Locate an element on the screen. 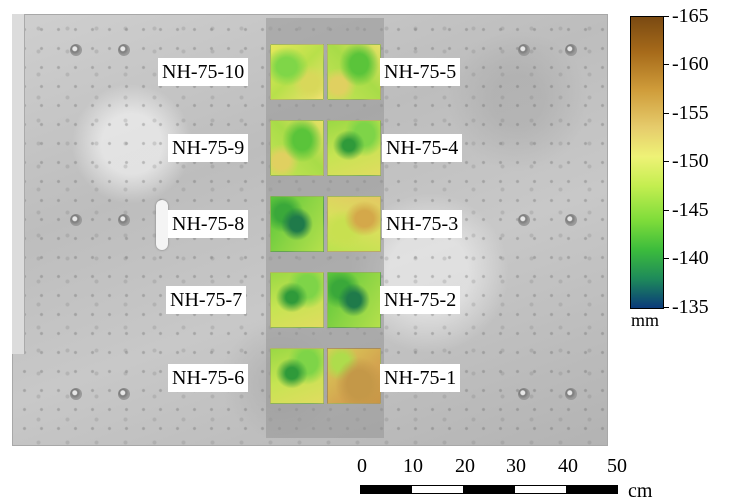 The width and height of the screenshot is (730, 502). colorbar is located at coordinates (647, 162).